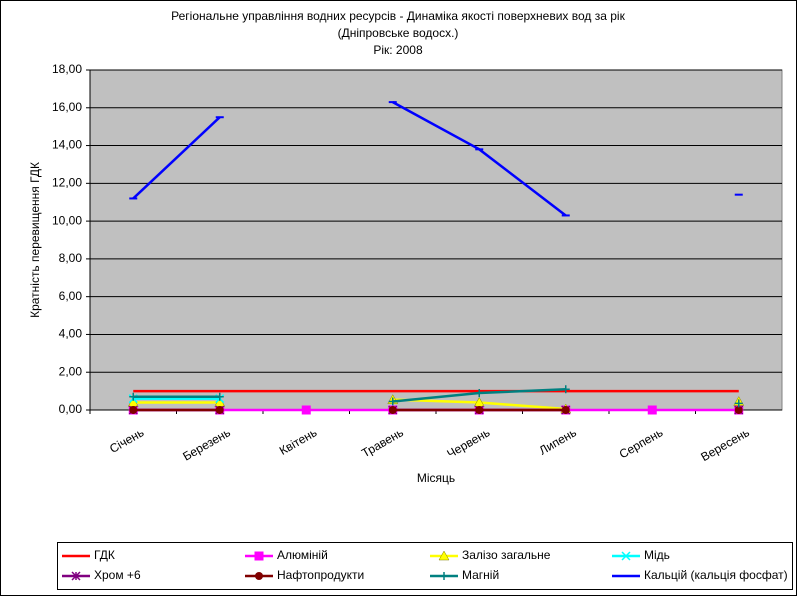  I want to click on y-tick-label: 10,00, so click(67, 220).